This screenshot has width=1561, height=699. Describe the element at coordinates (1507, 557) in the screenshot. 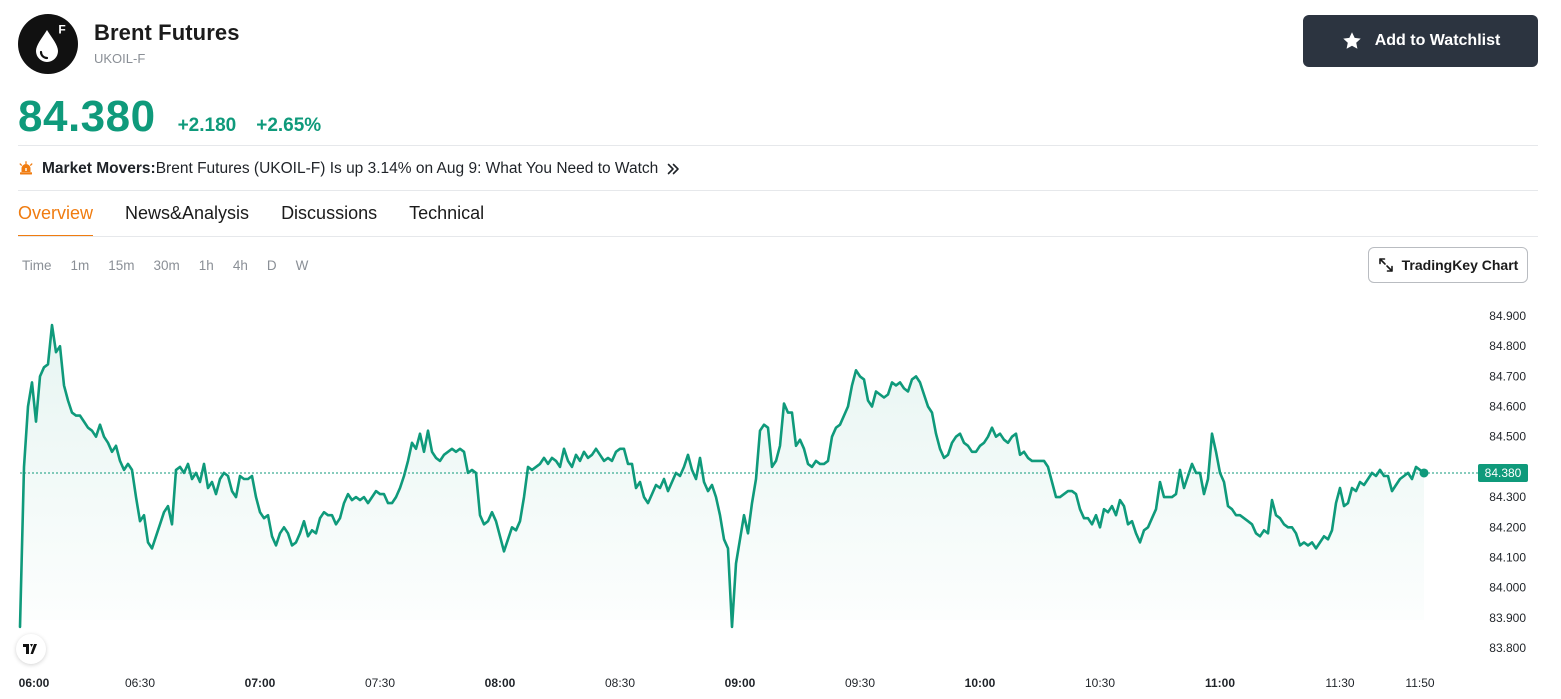

I see `y-tick-label: 84.100` at that location.